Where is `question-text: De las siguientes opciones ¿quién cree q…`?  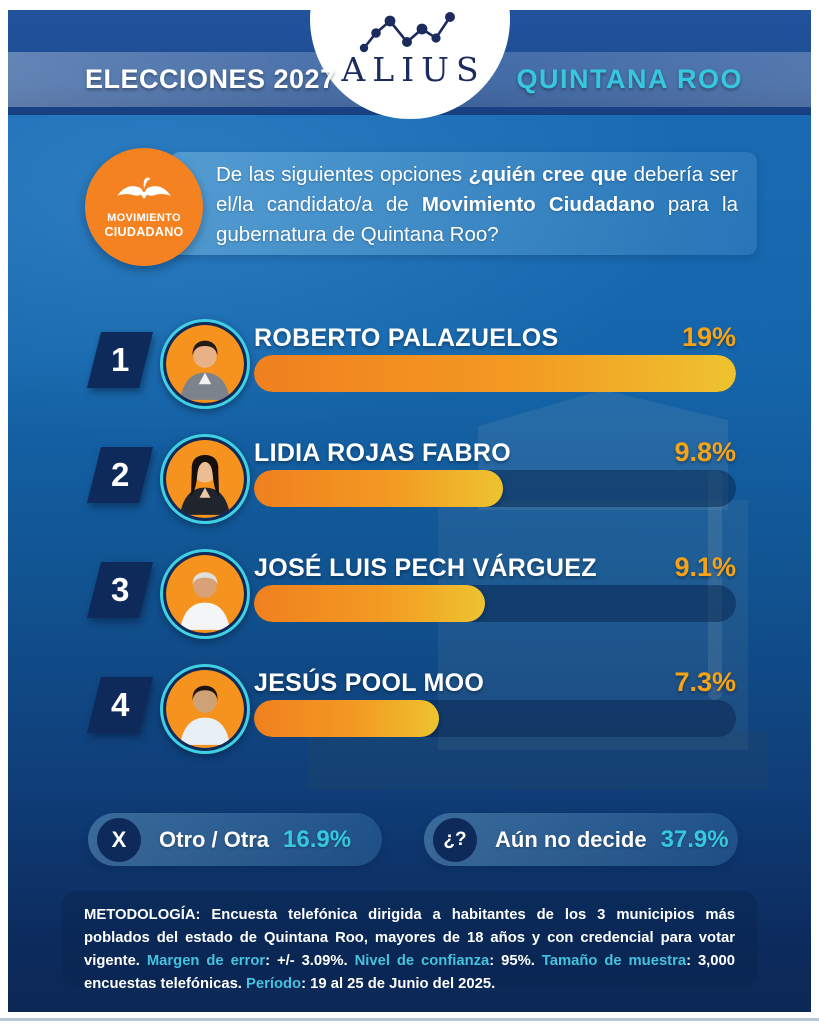
question-text: De las siguientes opciones ¿quién cree q… is located at coordinates (477, 205).